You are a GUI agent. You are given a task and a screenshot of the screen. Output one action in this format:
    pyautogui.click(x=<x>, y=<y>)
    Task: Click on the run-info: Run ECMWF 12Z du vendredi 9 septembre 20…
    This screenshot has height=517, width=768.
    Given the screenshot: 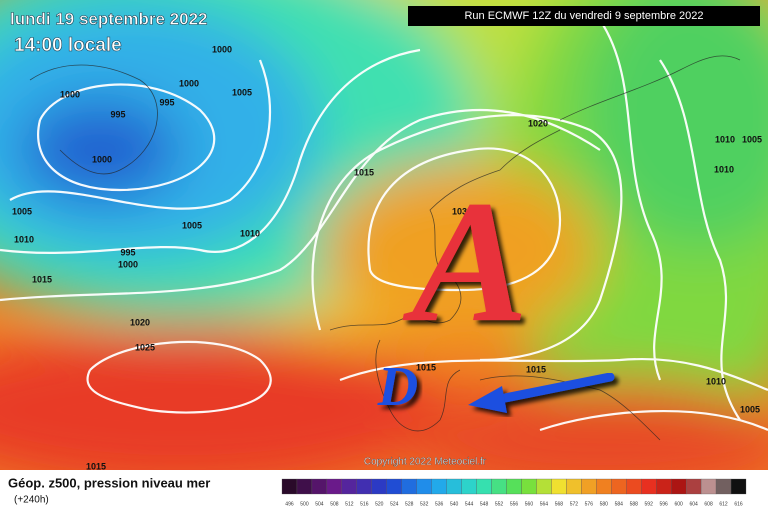 What is the action you would take?
    pyautogui.click(x=583, y=16)
    